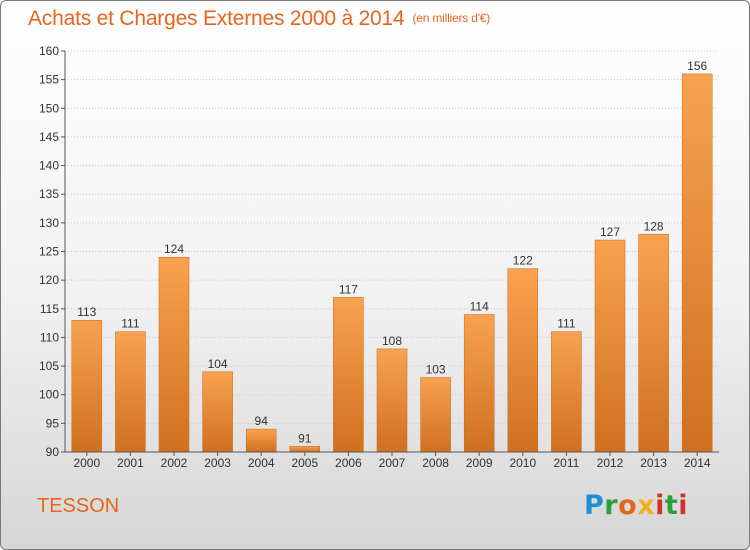 This screenshot has height=550, width=750. What do you see at coordinates (610, 232) in the screenshot?
I see `data-label: 127` at bounding box center [610, 232].